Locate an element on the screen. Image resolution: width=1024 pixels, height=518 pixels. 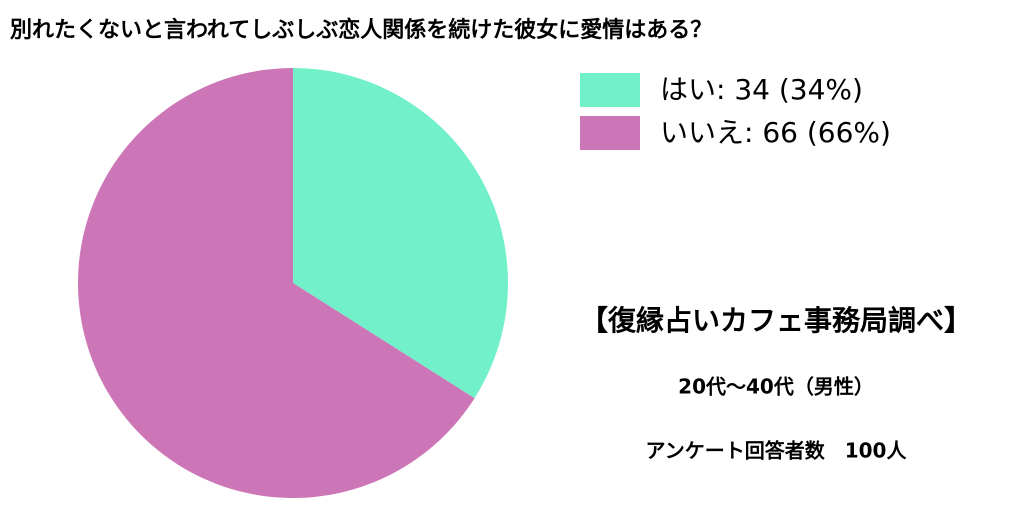
annotation: 20代〜40代（男性） is located at coordinates (776, 387).